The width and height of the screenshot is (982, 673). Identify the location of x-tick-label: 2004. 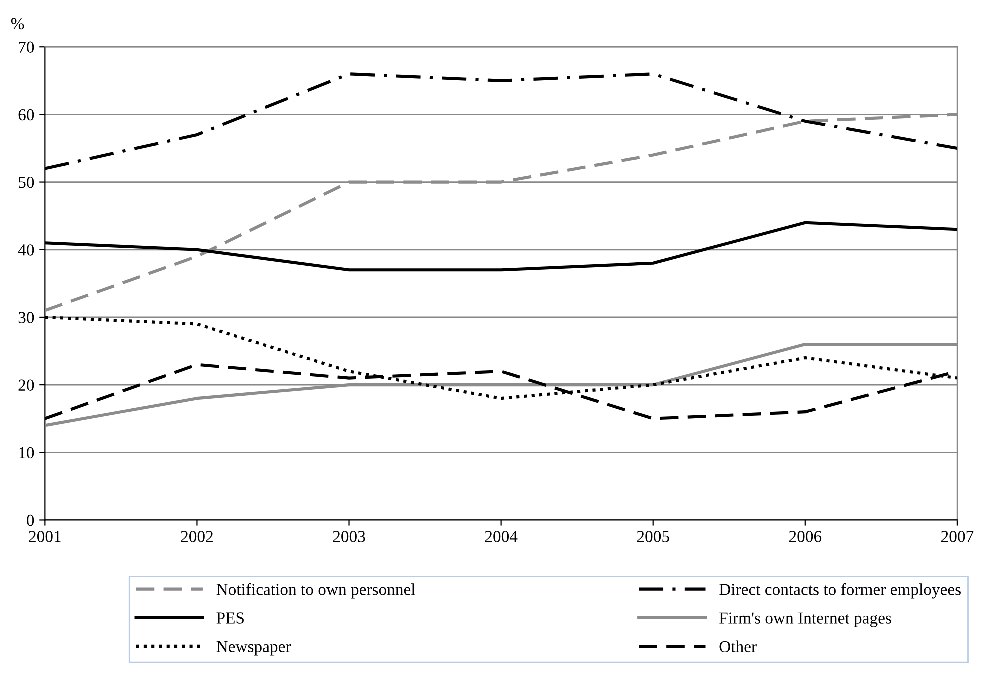
(501, 536).